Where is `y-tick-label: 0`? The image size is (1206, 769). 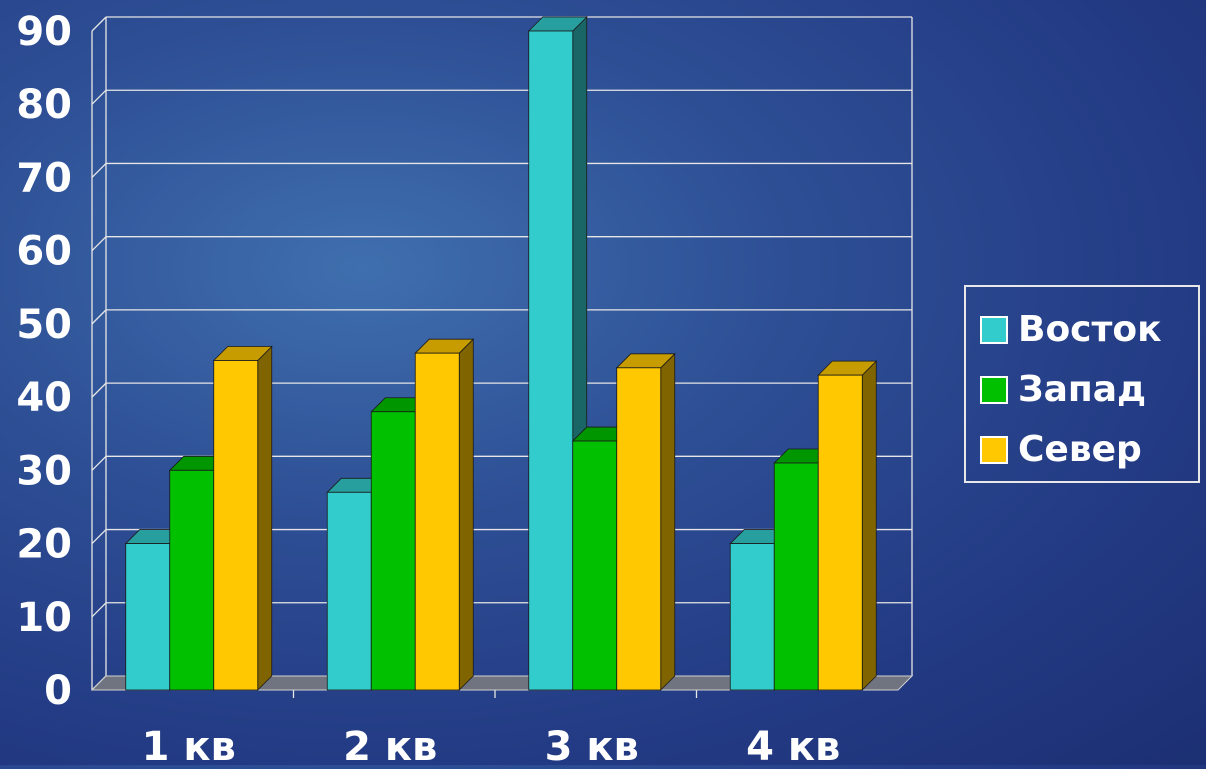 y-tick-label: 0 is located at coordinates (58, 691).